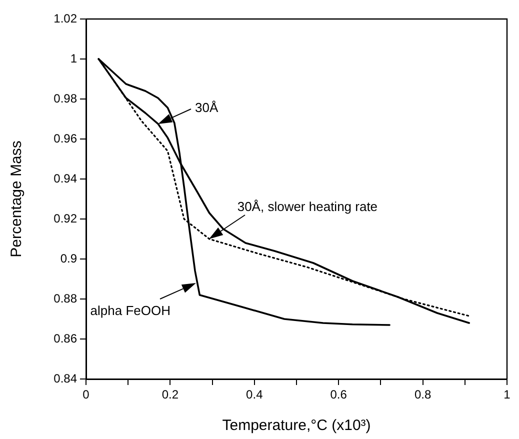  What do you see at coordinates (66, 298) in the screenshot?
I see `y-tick-label: 0.88` at bounding box center [66, 298].